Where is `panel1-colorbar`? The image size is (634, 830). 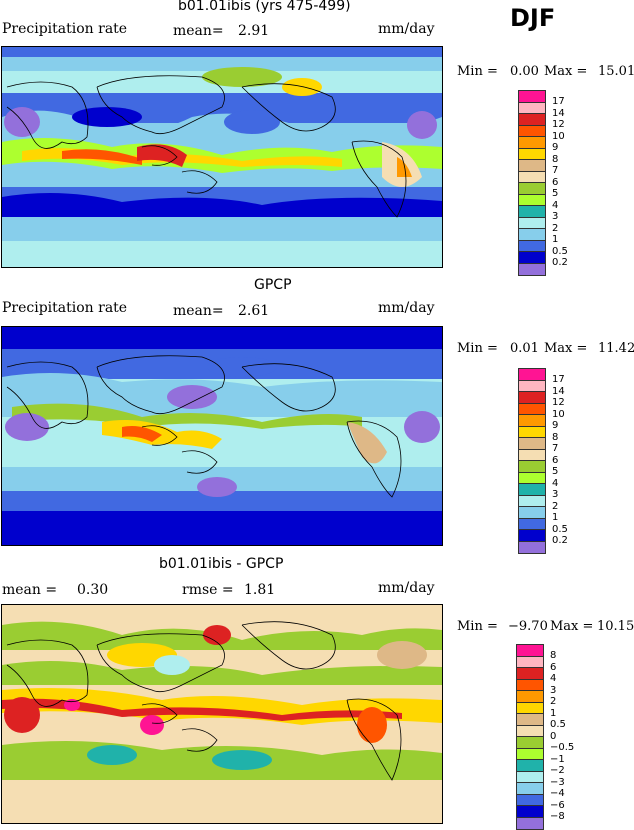
panel1-colorbar is located at coordinates (532, 183).